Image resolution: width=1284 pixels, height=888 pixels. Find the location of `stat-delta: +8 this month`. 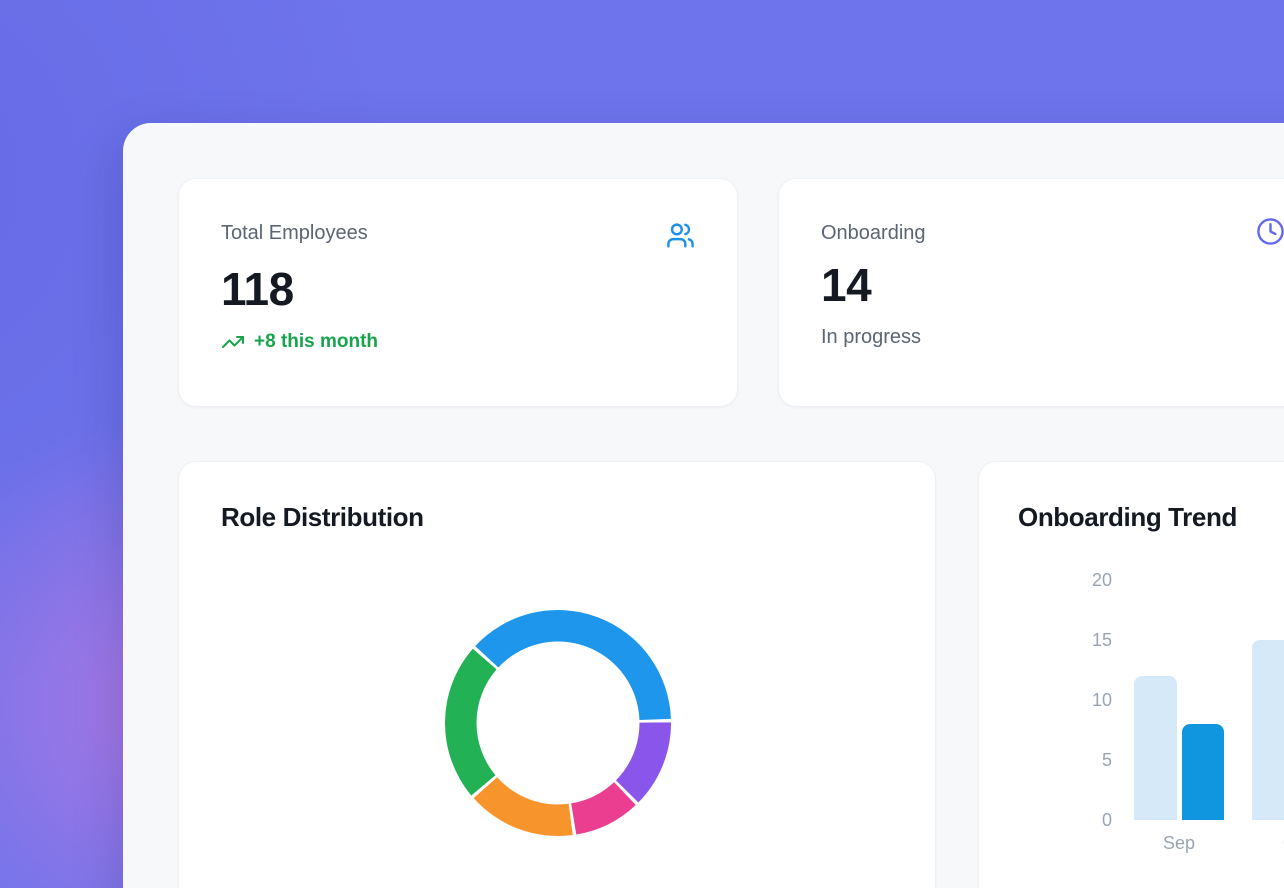

stat-delta: +8 this month is located at coordinates (458, 342).